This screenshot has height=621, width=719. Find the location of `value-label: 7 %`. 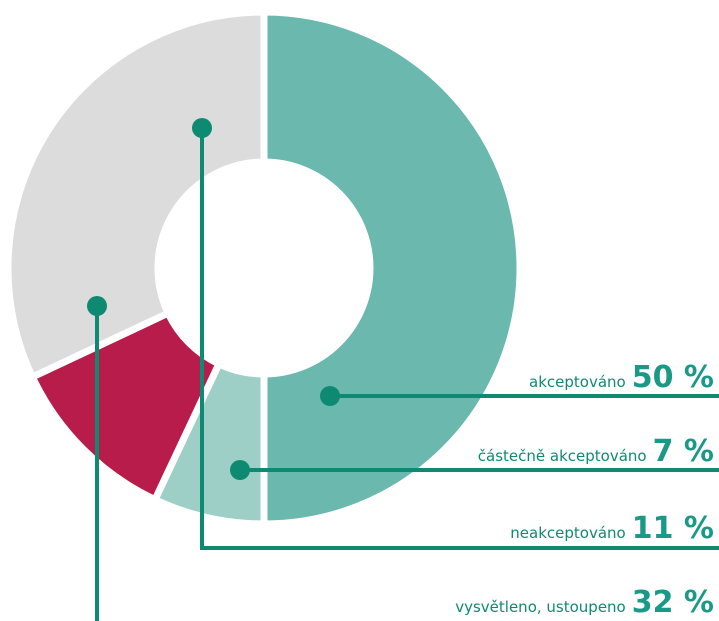

value-label: 7 % is located at coordinates (683, 451).